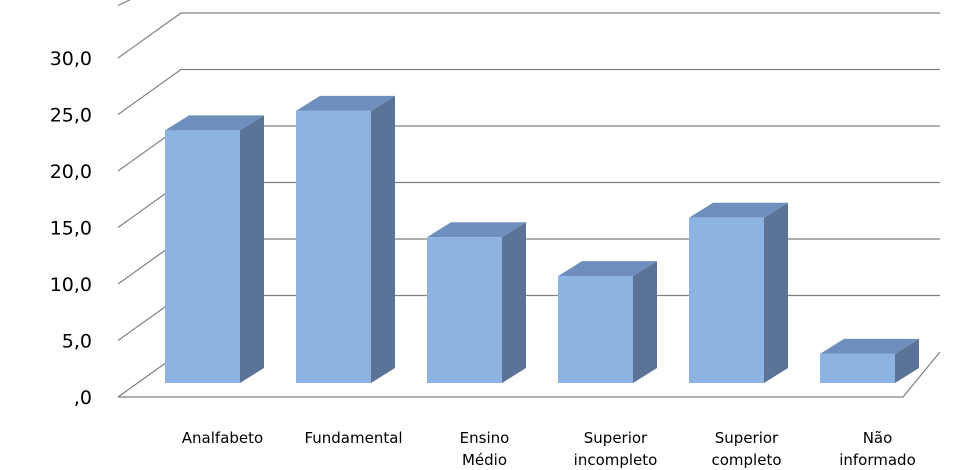 The image size is (953, 470). I want to click on y-tick-label: 15,0, so click(71, 229).